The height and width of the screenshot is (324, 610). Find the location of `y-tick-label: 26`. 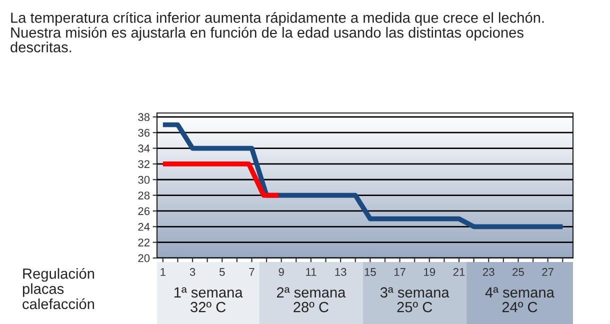

y-tick-label: 26 is located at coordinates (144, 211).